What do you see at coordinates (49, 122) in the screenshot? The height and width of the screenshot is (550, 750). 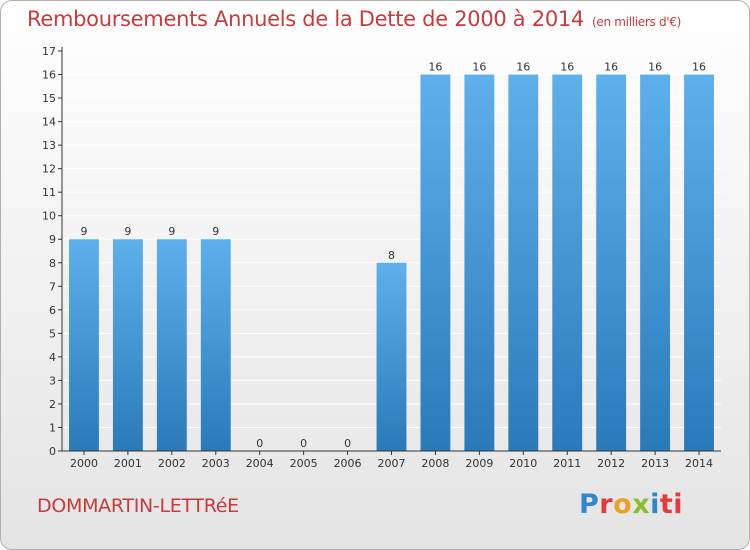 I see `y-tick-label: 14` at bounding box center [49, 122].